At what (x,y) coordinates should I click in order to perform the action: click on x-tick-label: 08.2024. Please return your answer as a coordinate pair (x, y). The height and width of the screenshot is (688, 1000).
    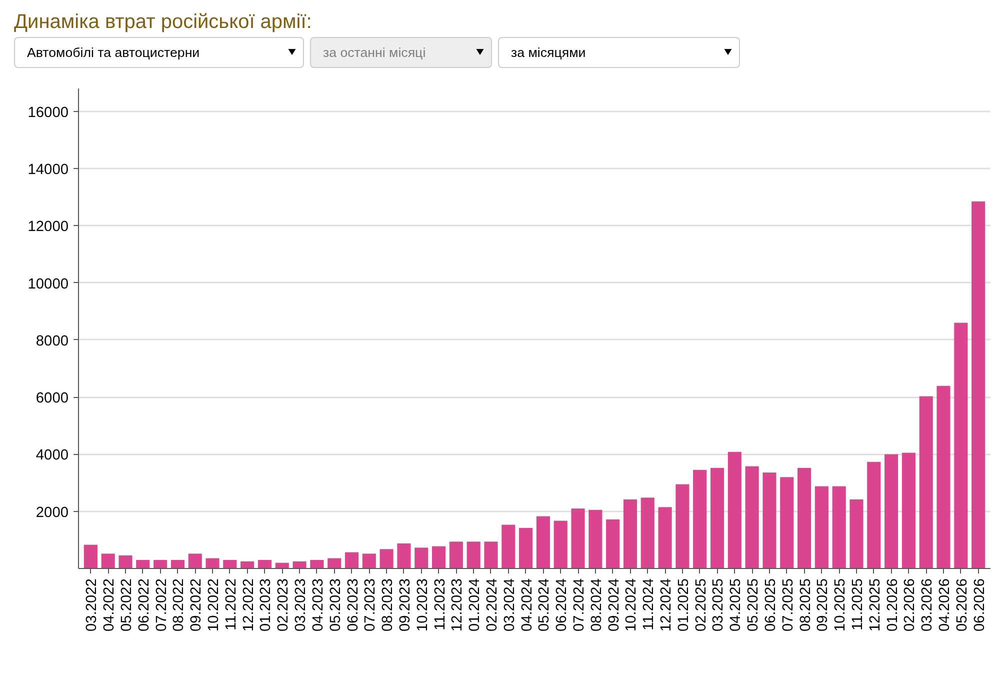
    Looking at the image, I should click on (596, 605).